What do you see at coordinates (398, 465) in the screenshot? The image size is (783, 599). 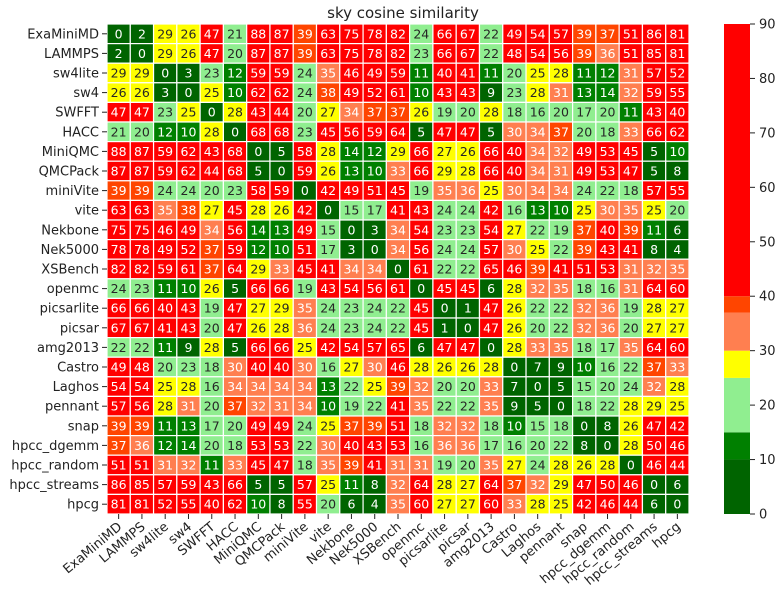 I see `cell-value-label: 31` at bounding box center [398, 465].